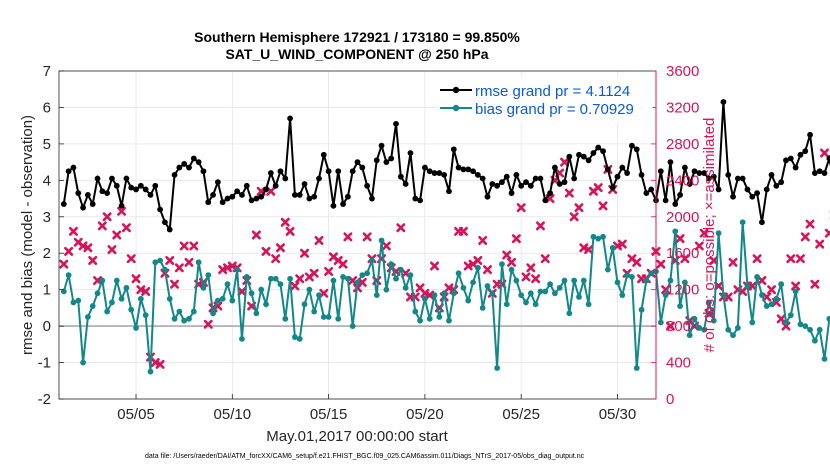  I want to click on y-tick-label: 7, so click(47, 71).